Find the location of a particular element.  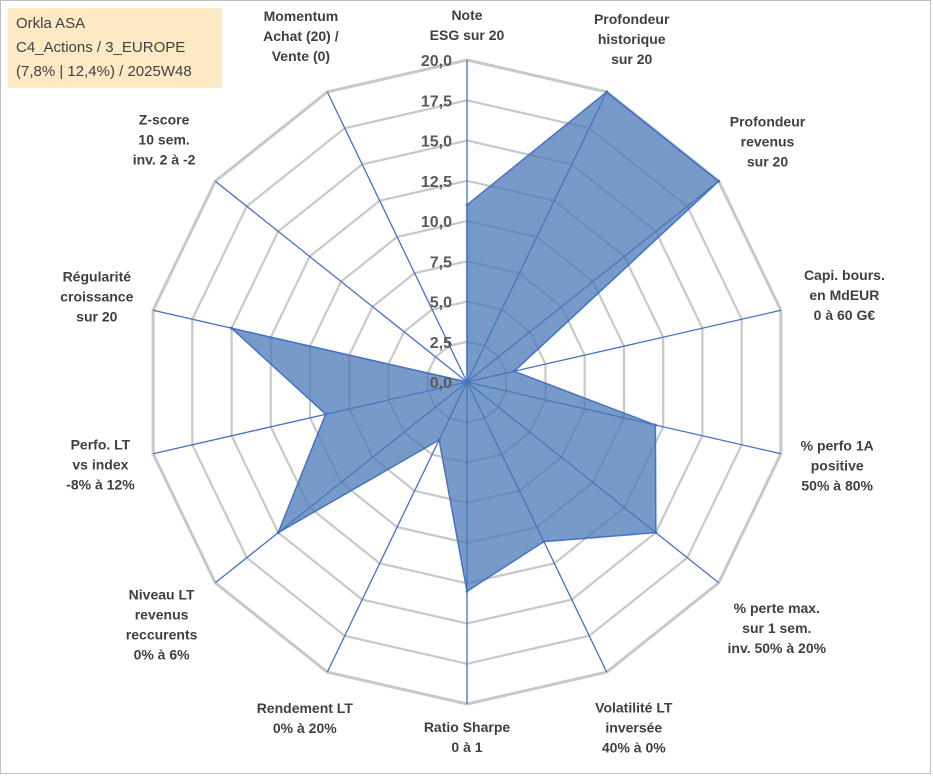

tick-label-5: 12,5 is located at coordinates (436, 182).